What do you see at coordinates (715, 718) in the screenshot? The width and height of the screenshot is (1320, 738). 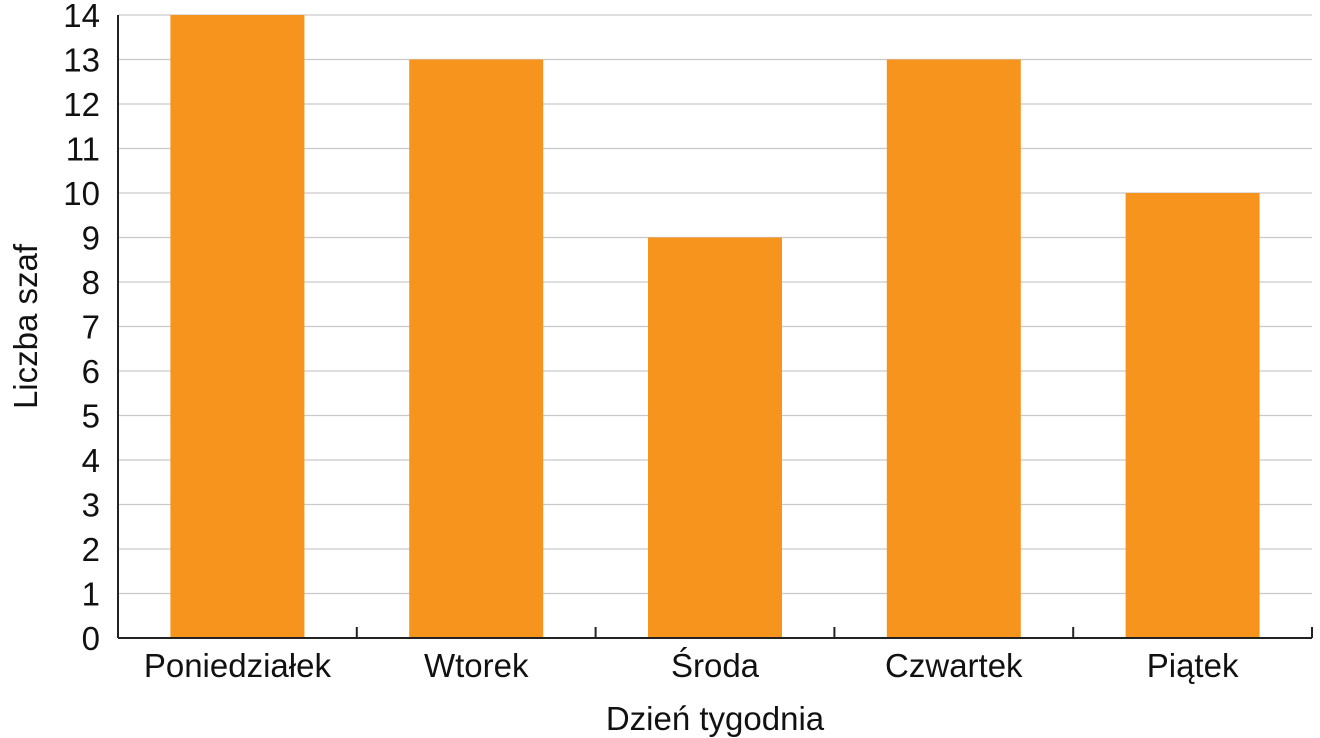 I see `x-axis-title: Dzień tygodnia` at bounding box center [715, 718].